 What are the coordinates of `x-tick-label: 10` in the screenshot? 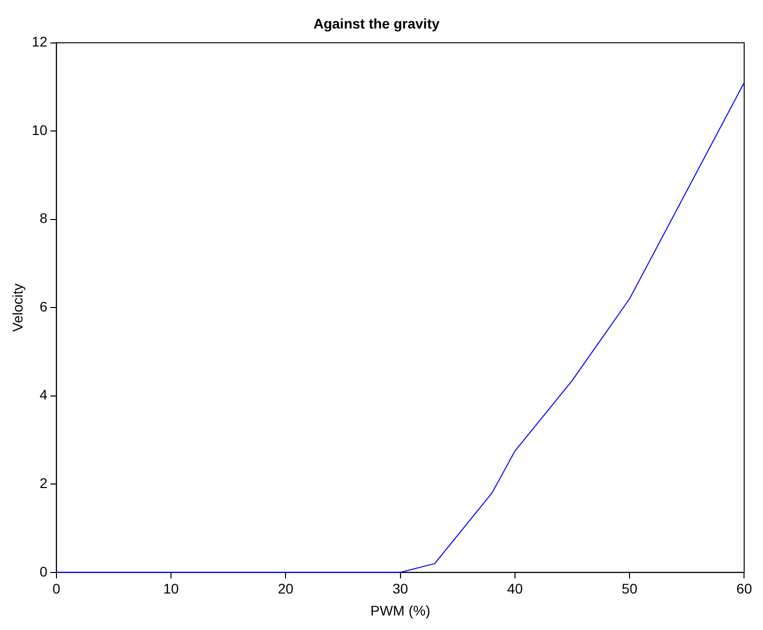 It's located at (171, 588).